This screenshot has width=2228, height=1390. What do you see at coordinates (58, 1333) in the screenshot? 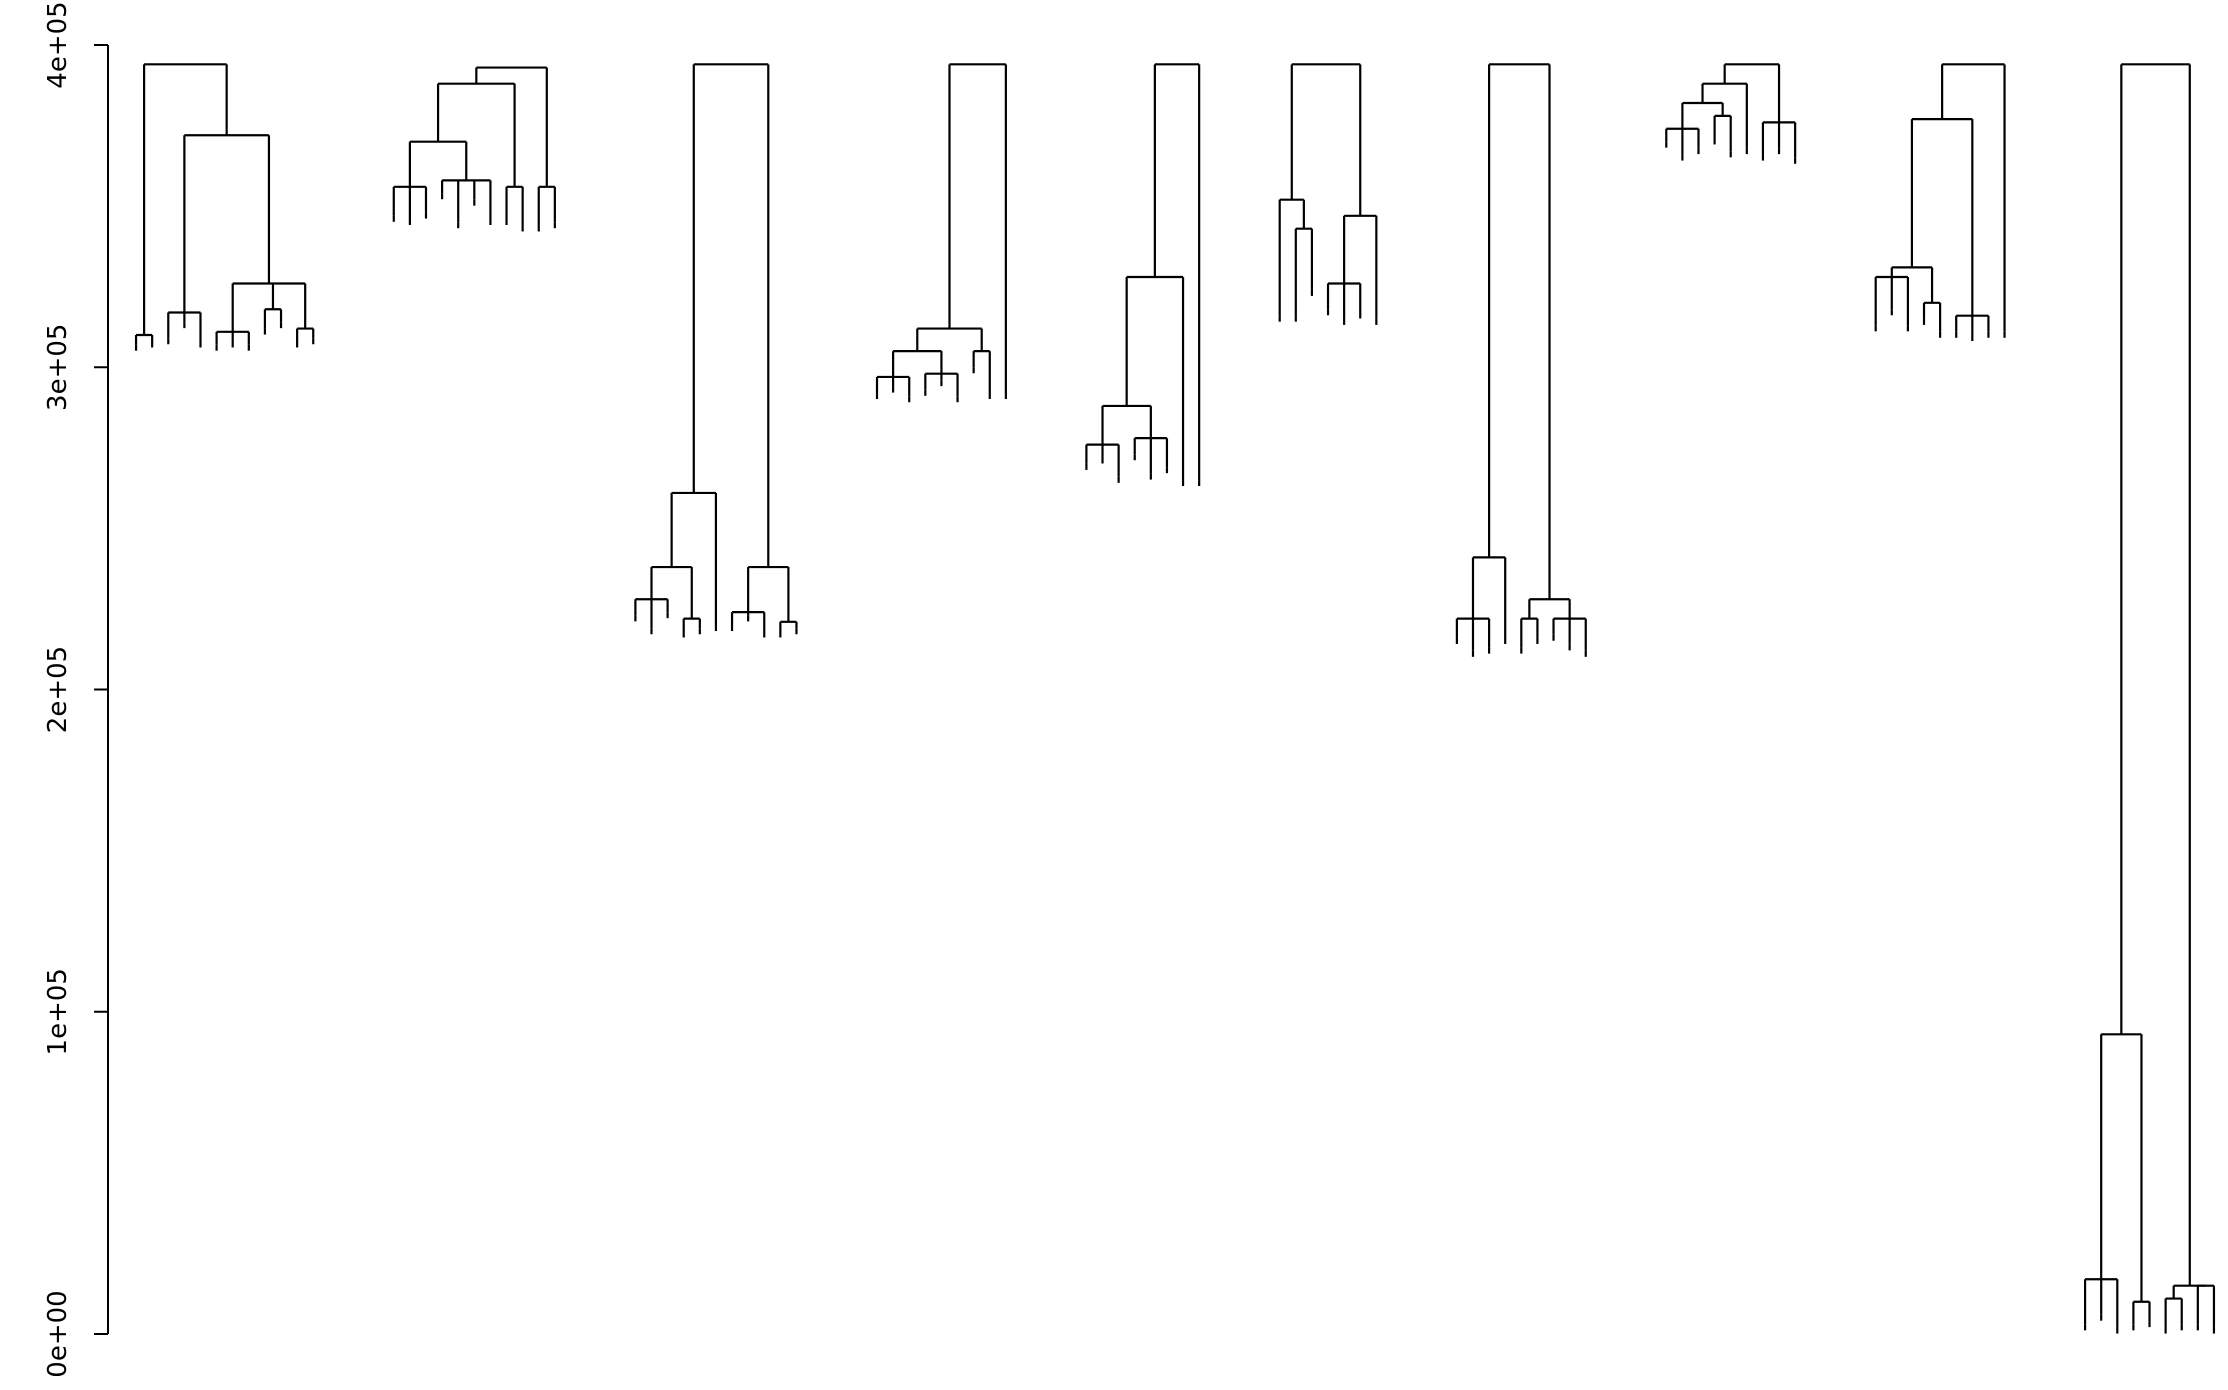
I see `y-tick-label: 0e+00` at bounding box center [58, 1333].